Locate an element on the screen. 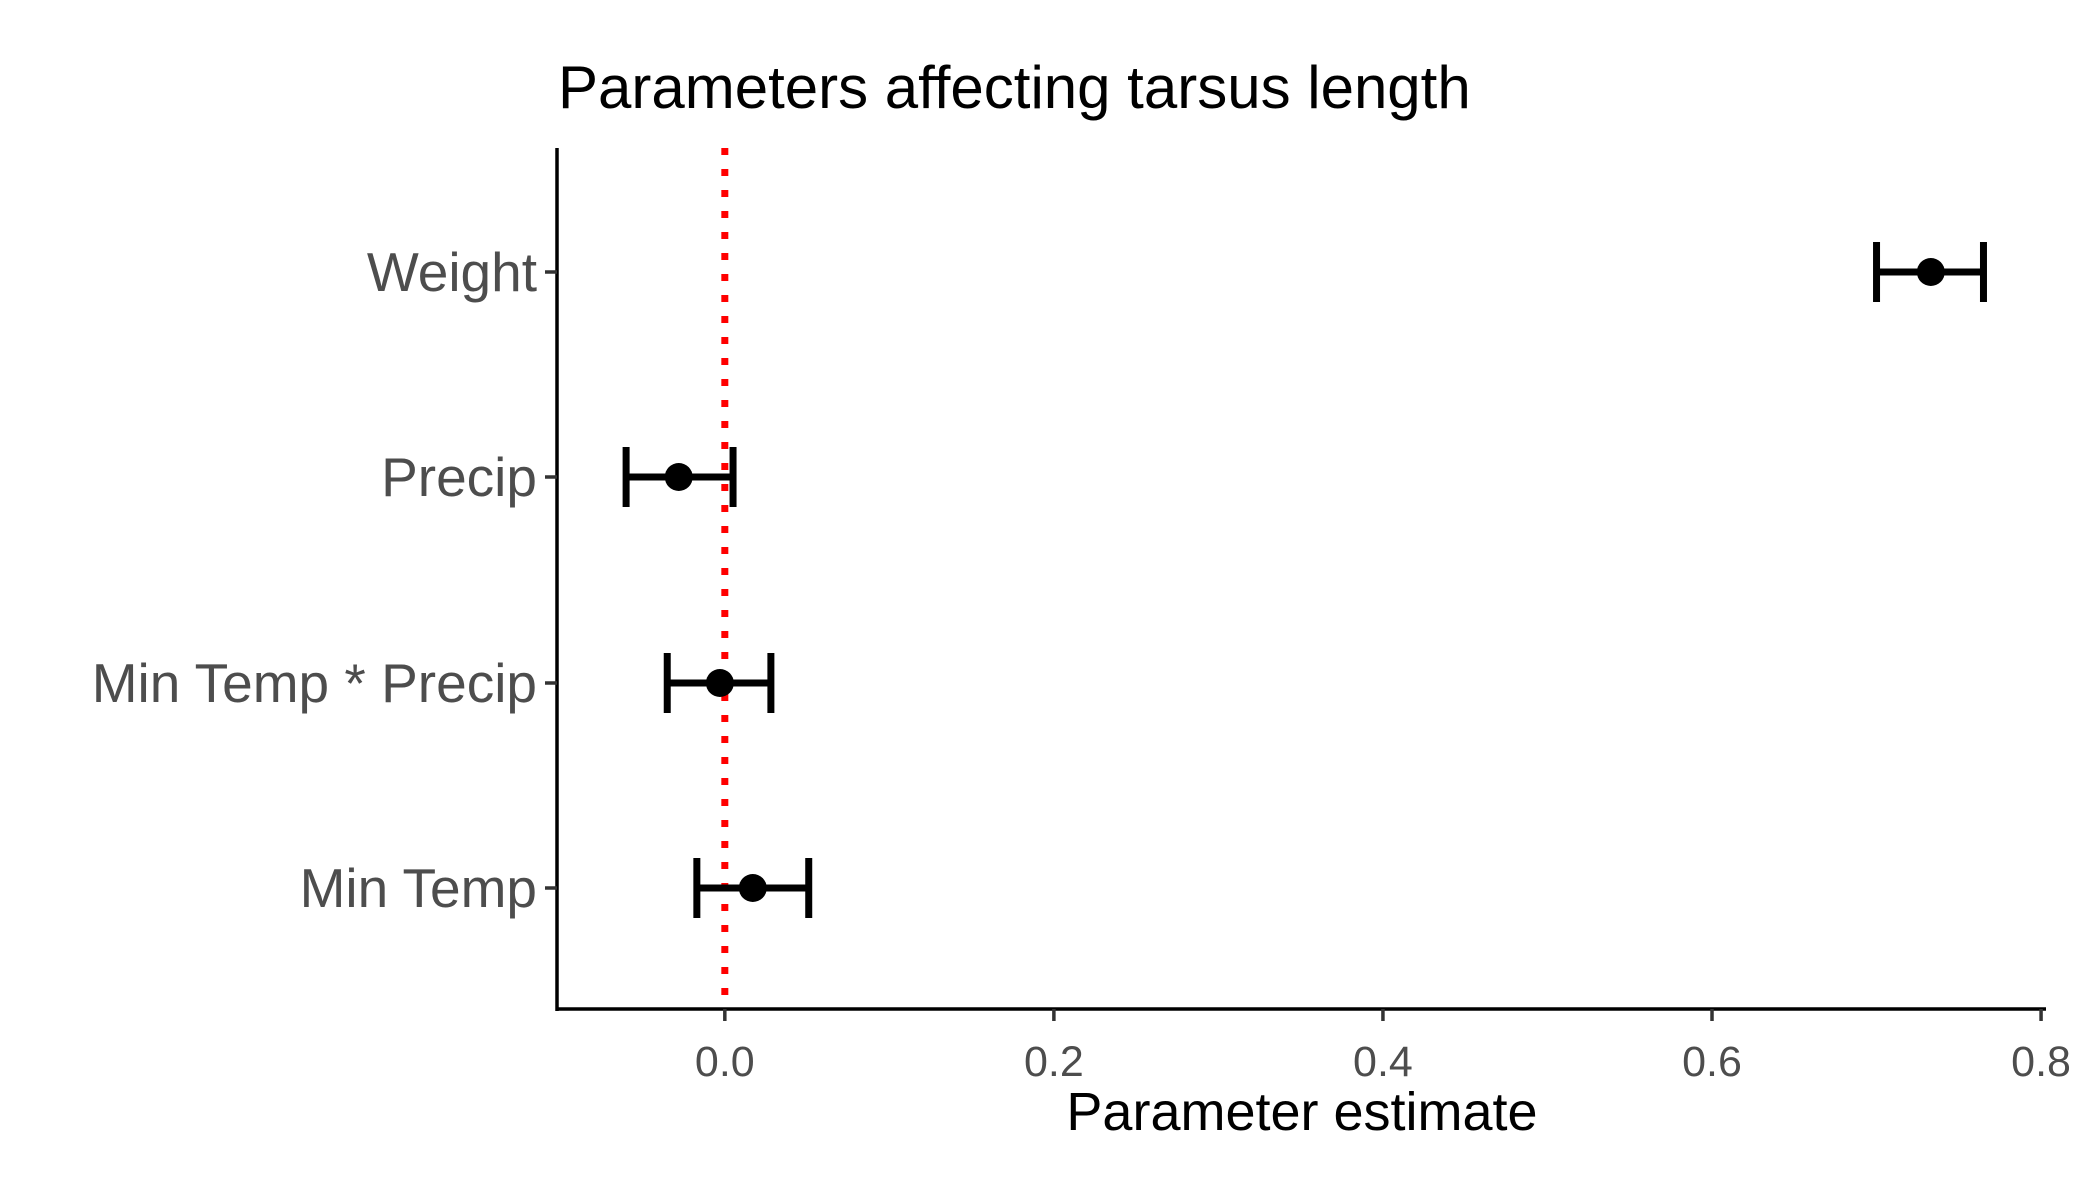 The width and height of the screenshot is (2100, 1200). x-tick-label: 0.0 is located at coordinates (725, 1062).